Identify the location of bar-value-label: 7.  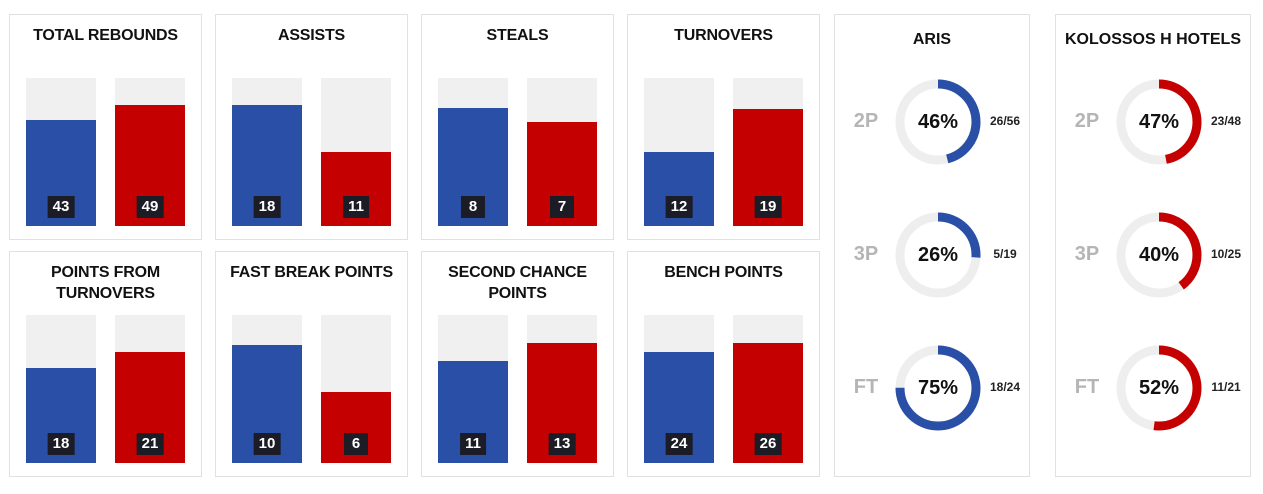
(562, 207).